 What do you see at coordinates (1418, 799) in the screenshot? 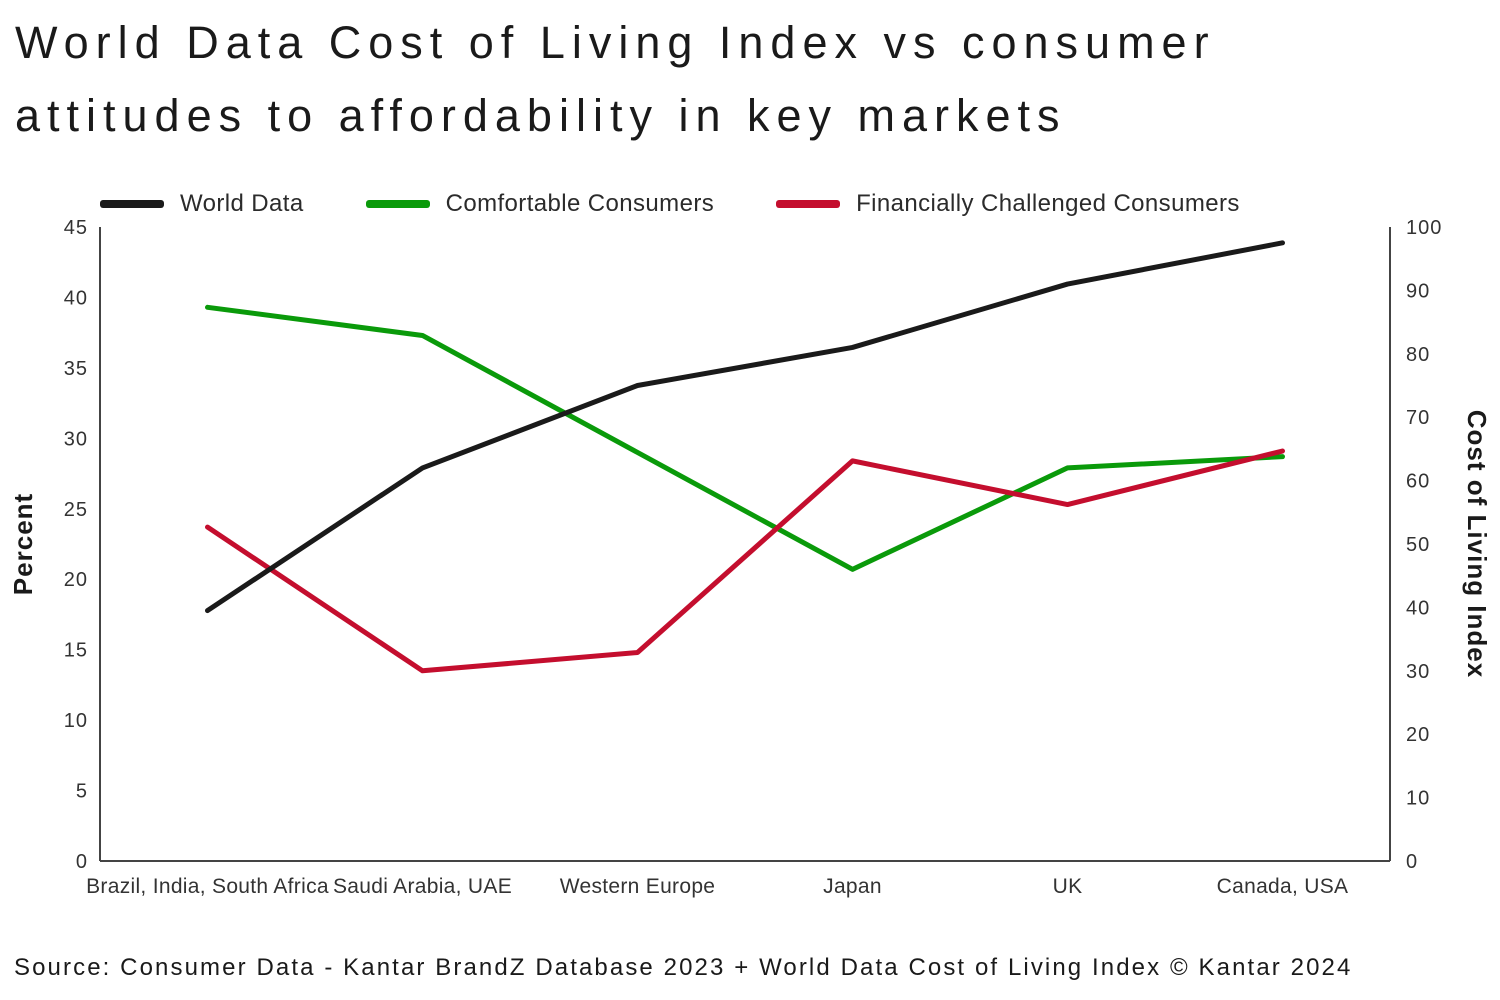
I see `right-axis-tick-label: 10` at bounding box center [1418, 799].